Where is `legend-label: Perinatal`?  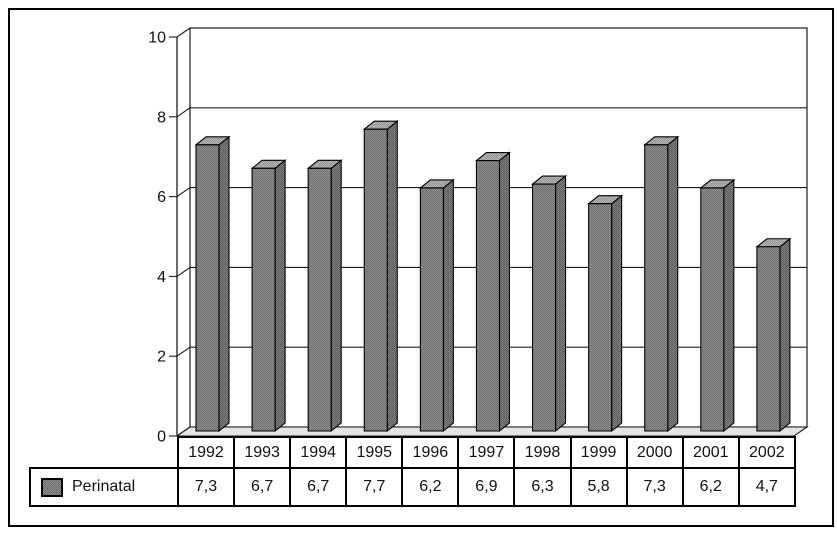
legend-label: Perinatal is located at coordinates (104, 486).